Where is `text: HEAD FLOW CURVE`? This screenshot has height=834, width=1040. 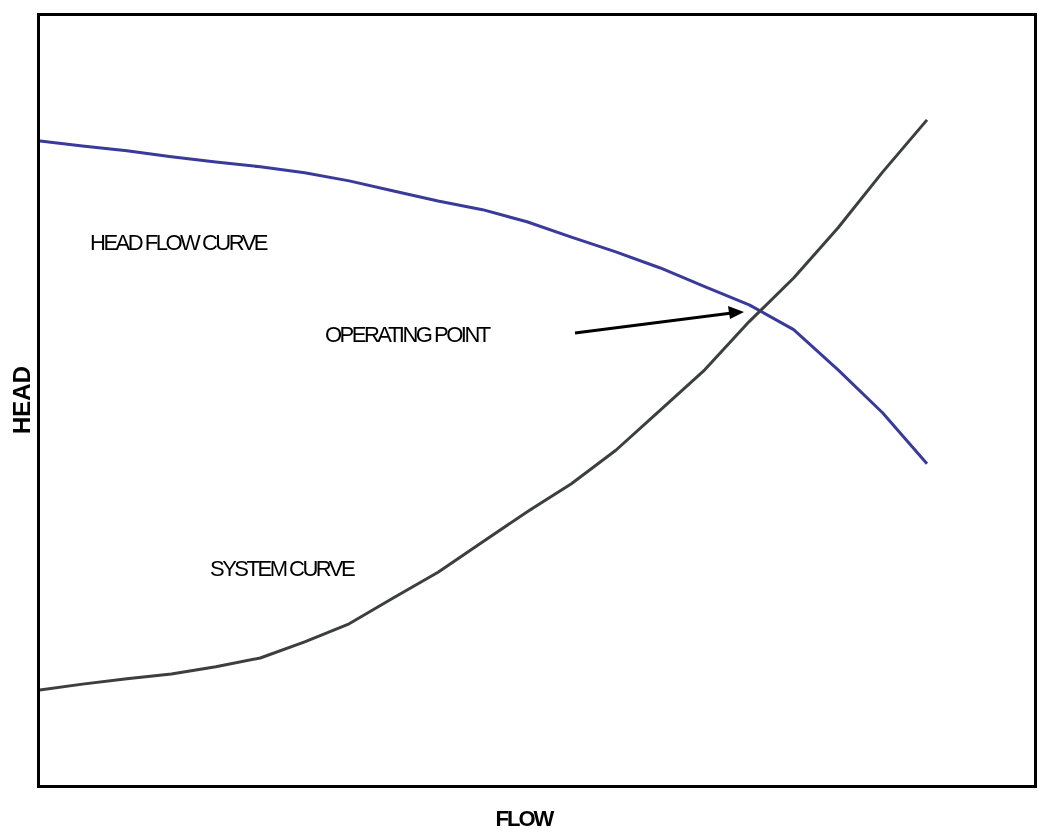
text: HEAD FLOW CURVE is located at coordinates (178, 243).